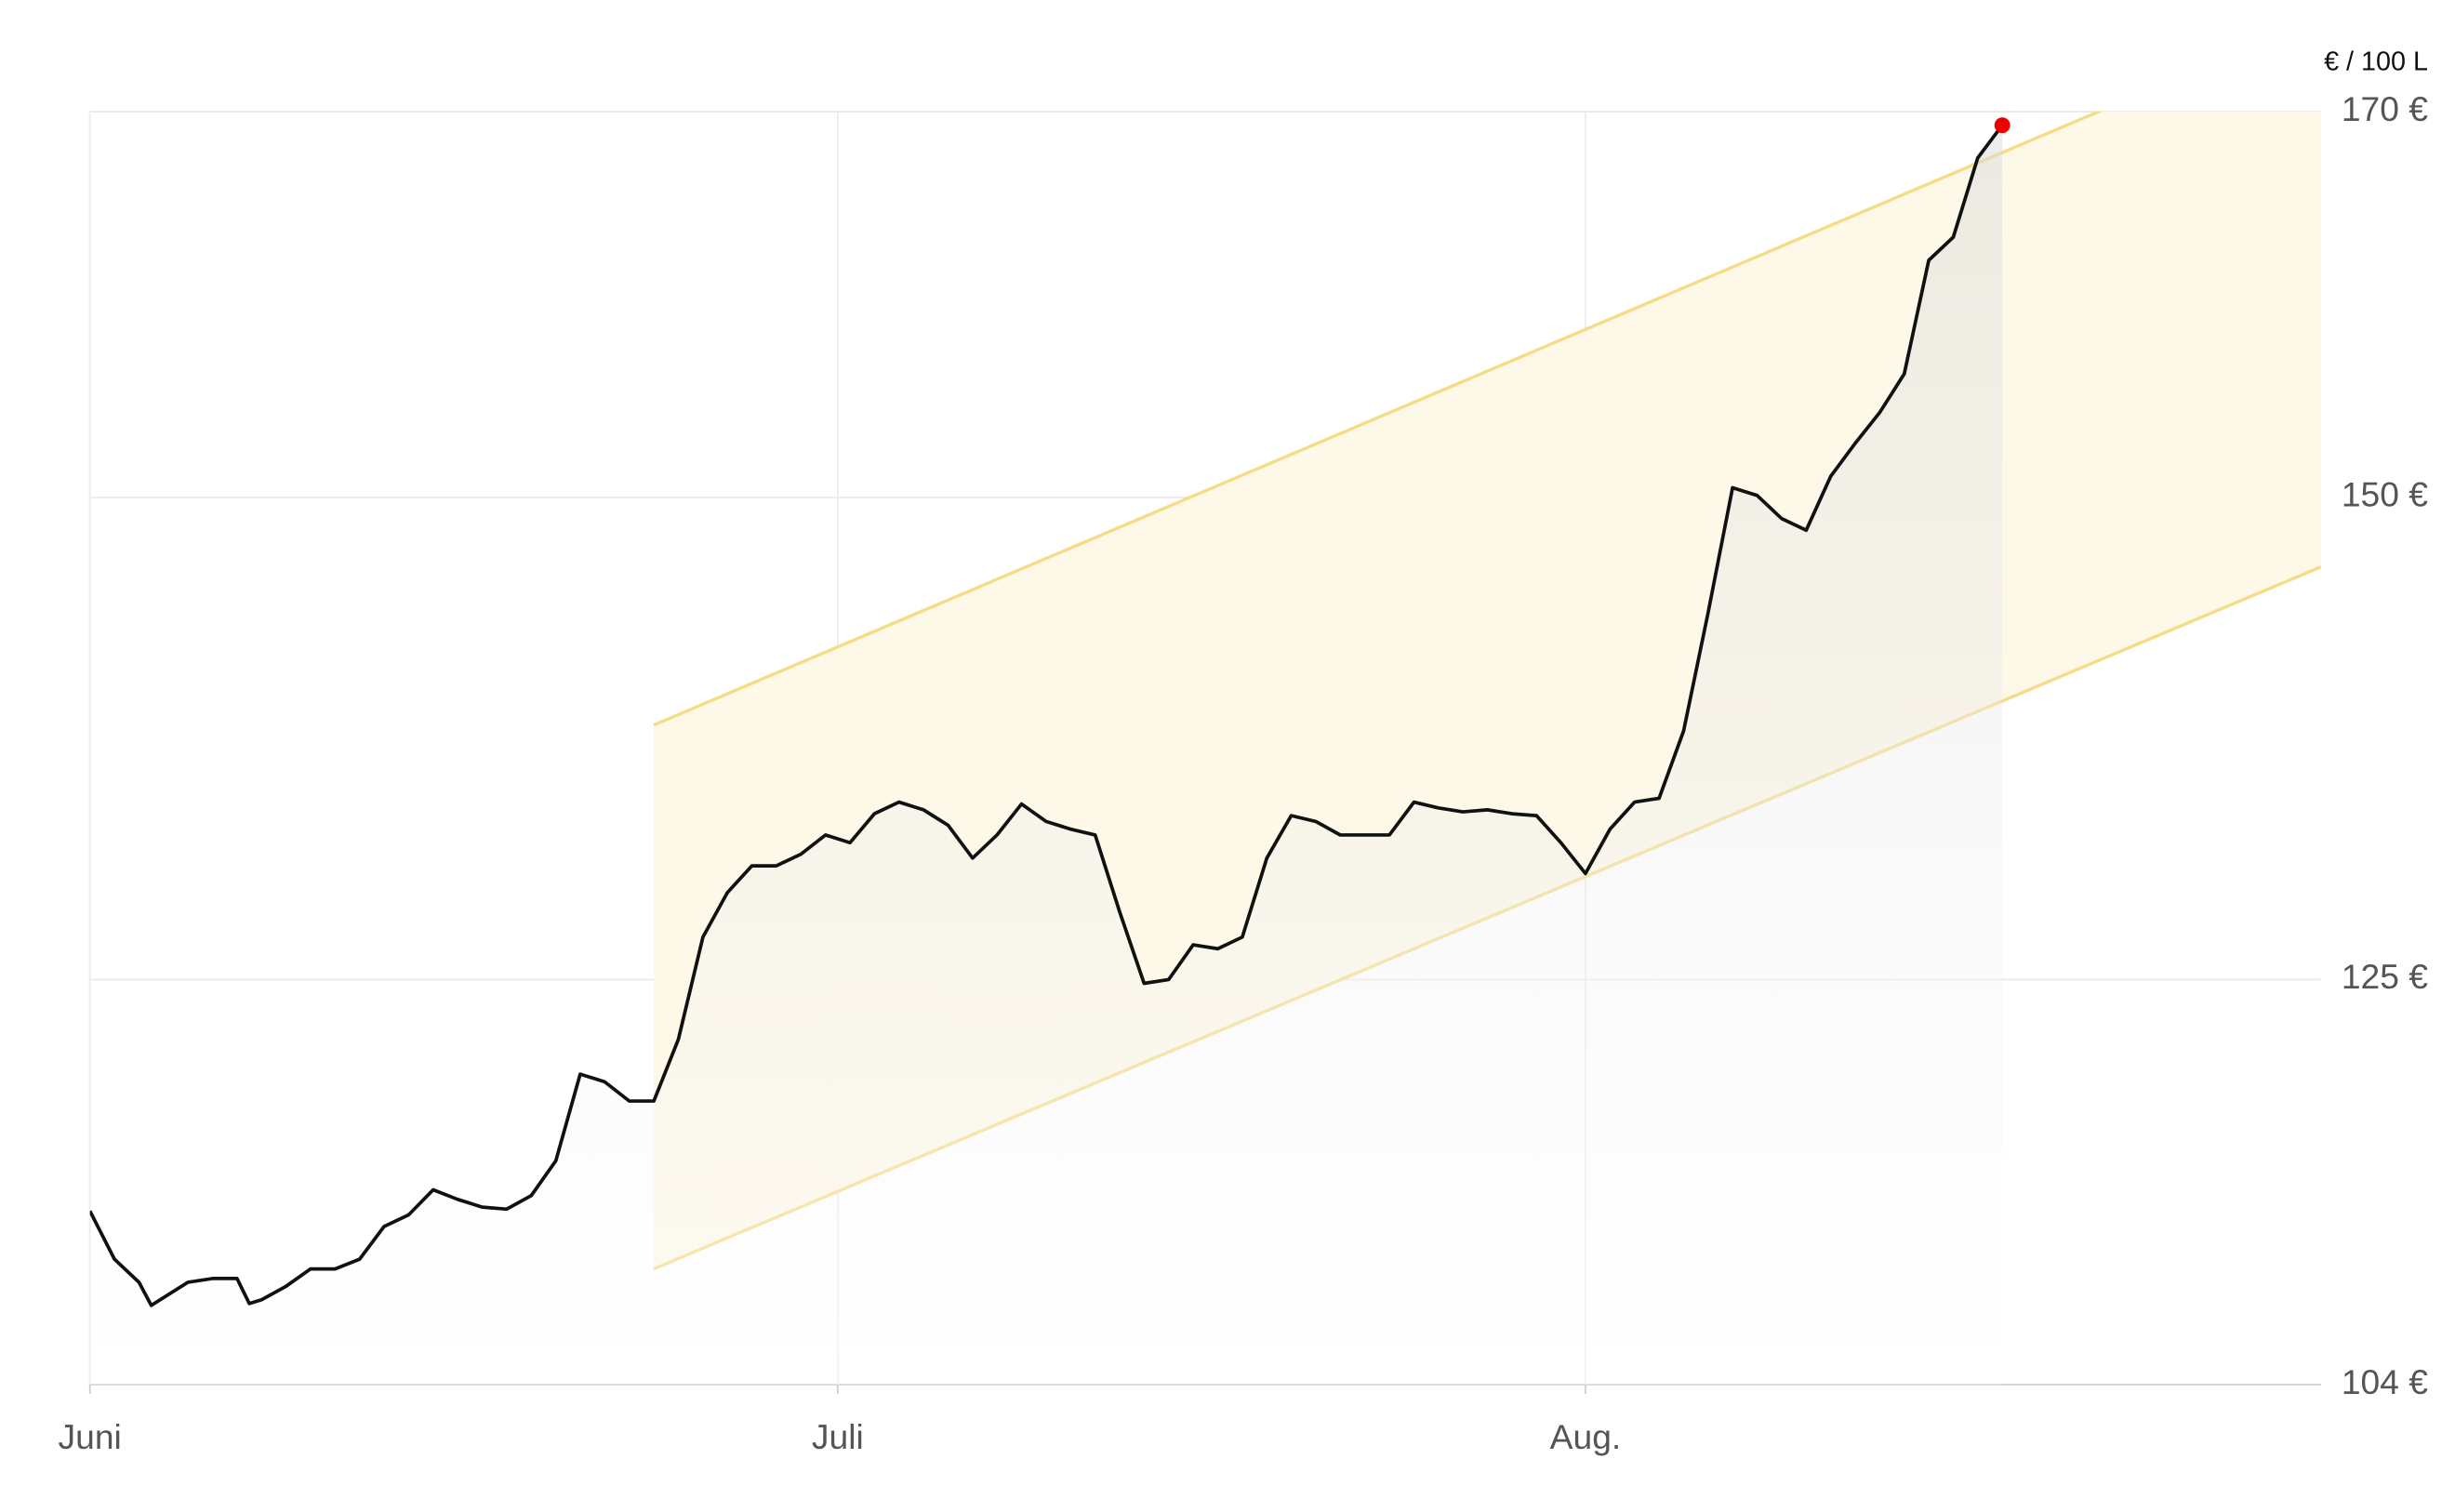  What do you see at coordinates (2002, 125) in the screenshot?
I see `last-point` at bounding box center [2002, 125].